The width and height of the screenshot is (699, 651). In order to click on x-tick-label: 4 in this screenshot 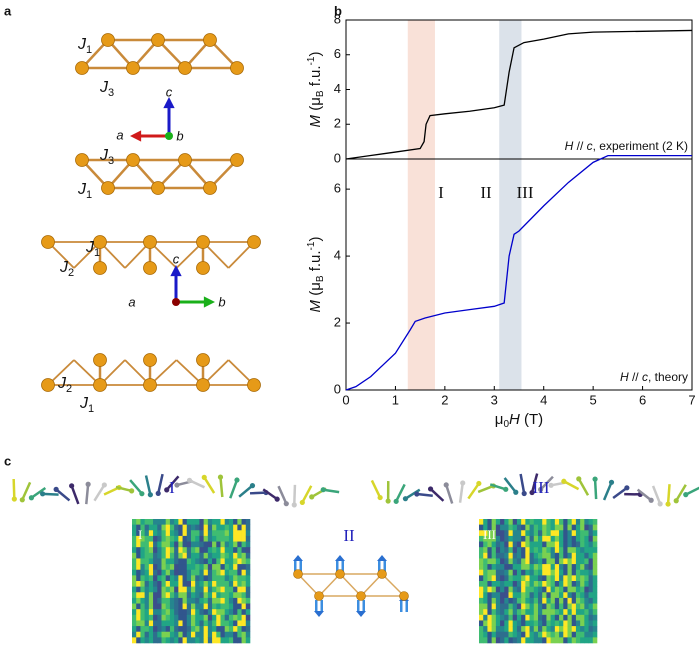, I will do `click(543, 399)`.